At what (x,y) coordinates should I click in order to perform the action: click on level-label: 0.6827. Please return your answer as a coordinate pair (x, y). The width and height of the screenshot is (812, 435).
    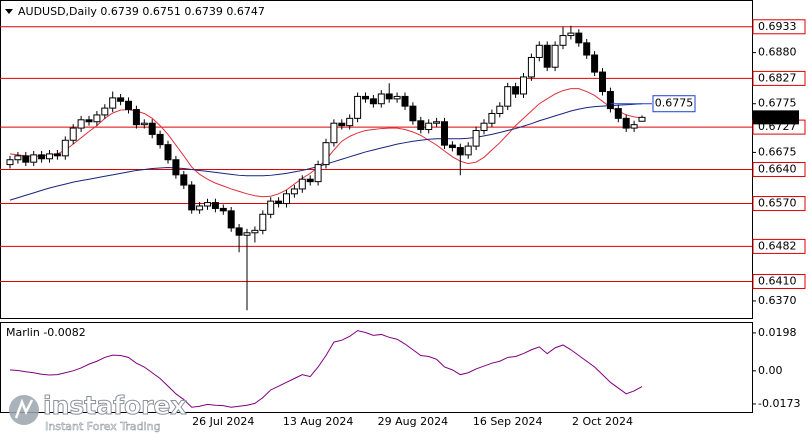
    Looking at the image, I should click on (777, 77).